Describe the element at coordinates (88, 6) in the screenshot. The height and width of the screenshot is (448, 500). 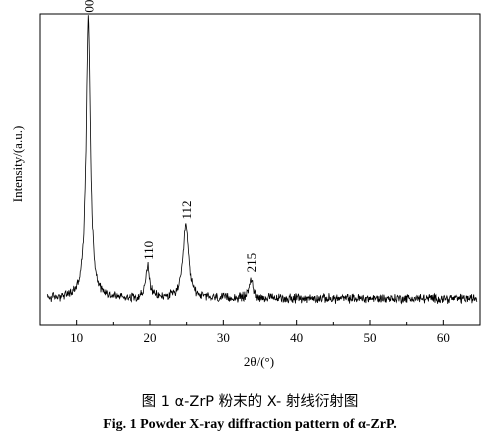
I see `peak-label-002: 002` at that location.